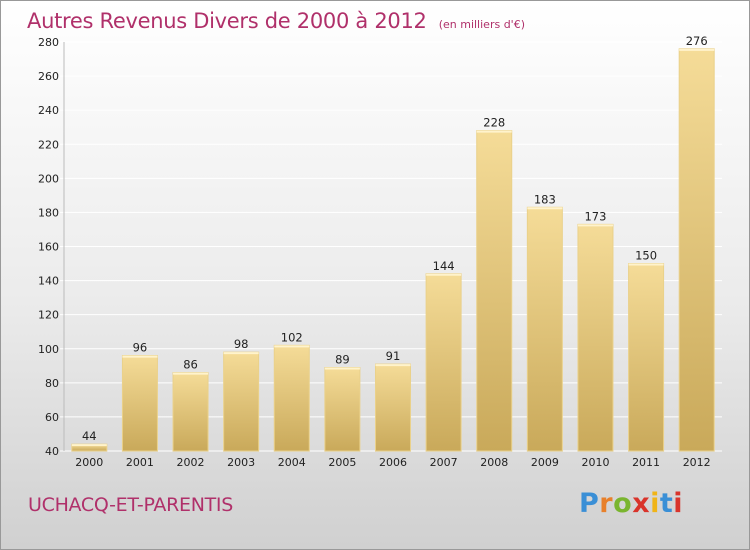  Describe the element at coordinates (641, 503) in the screenshot. I see `logo-letter: x` at that location.